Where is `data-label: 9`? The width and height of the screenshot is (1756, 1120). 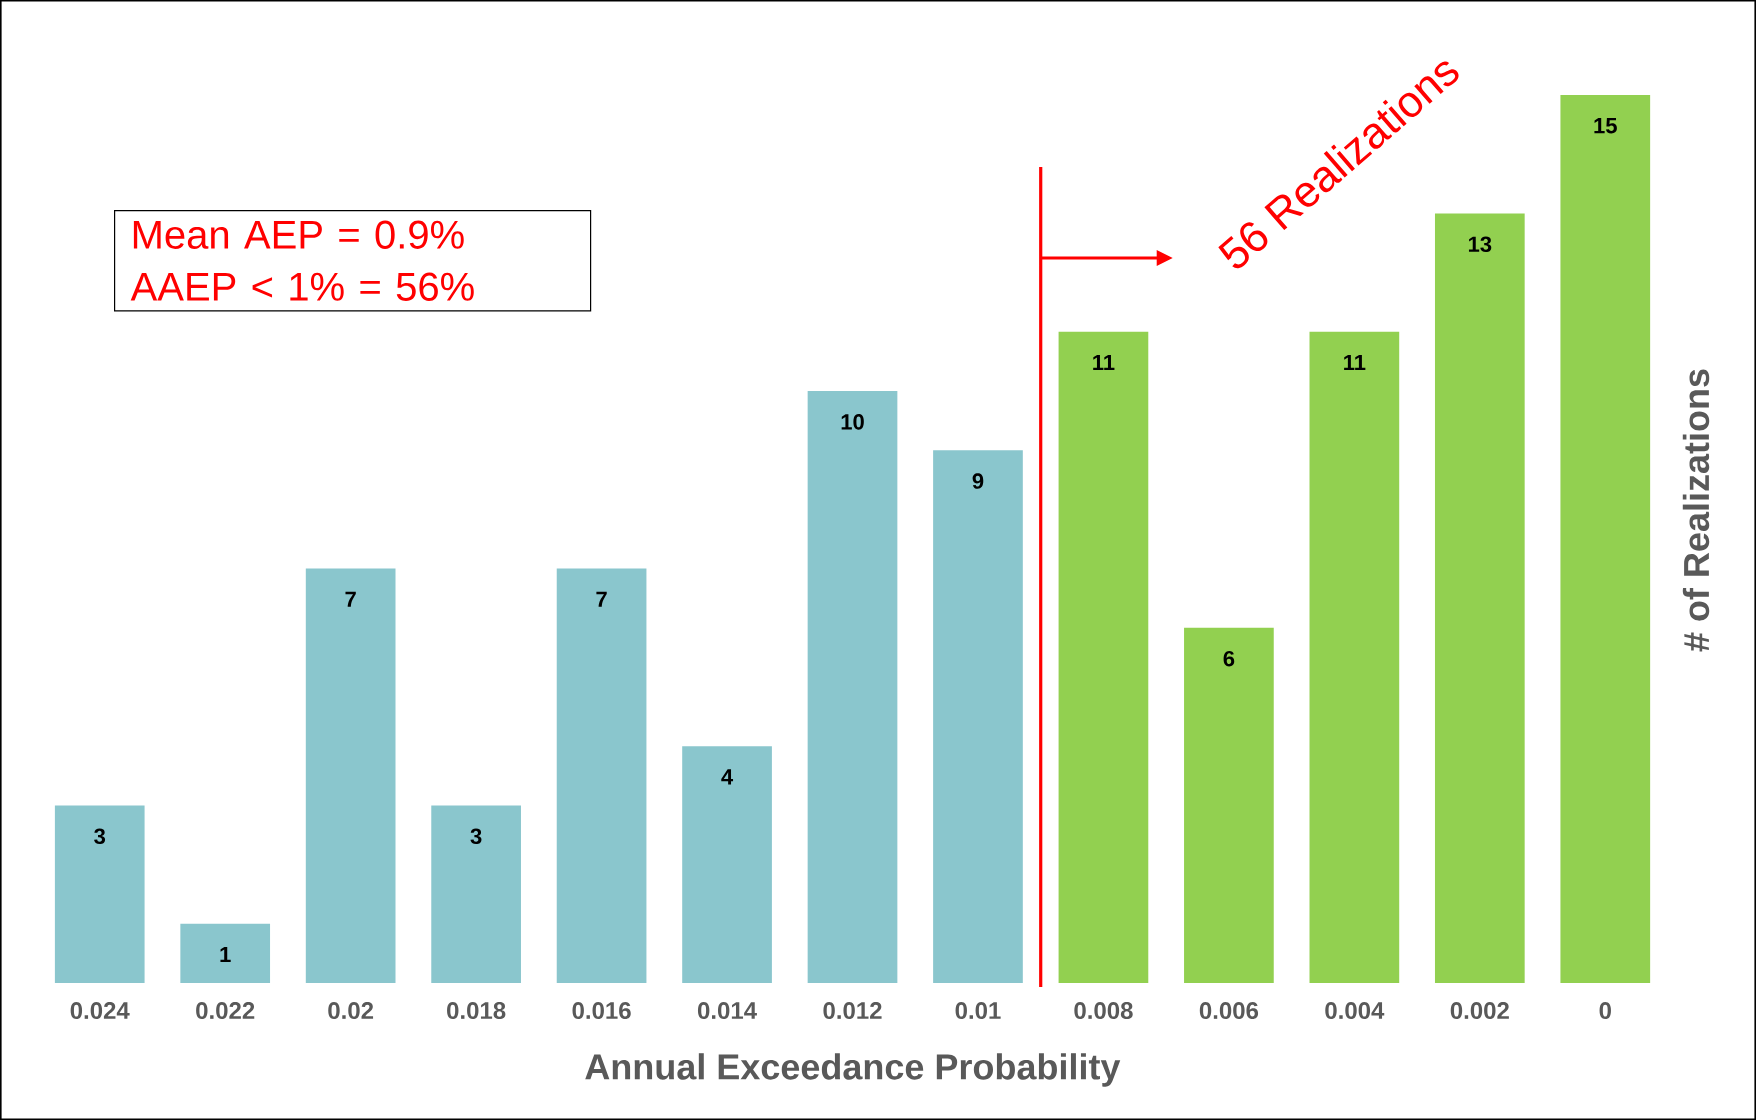
data-label: 9 is located at coordinates (978, 481).